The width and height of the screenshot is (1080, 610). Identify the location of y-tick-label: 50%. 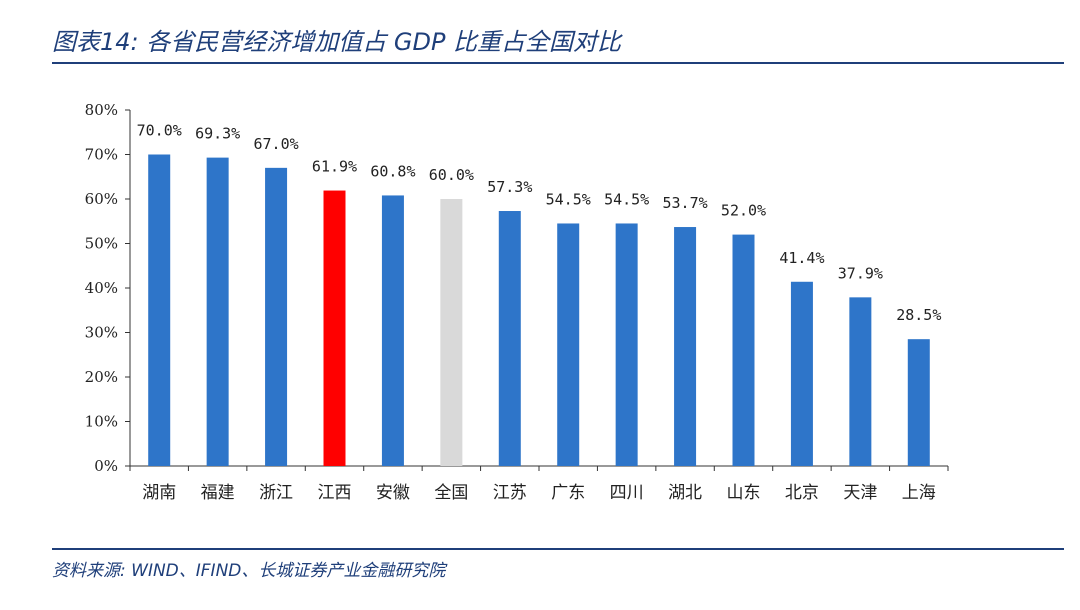
(101, 244).